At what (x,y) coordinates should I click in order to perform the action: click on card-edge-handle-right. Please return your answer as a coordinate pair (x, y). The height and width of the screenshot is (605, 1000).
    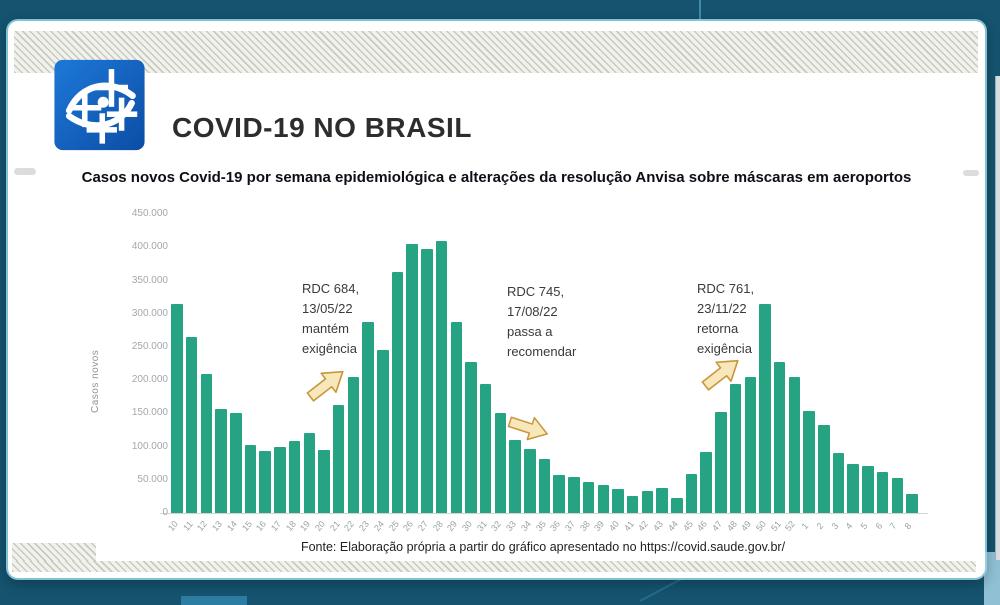
    Looking at the image, I should click on (971, 173).